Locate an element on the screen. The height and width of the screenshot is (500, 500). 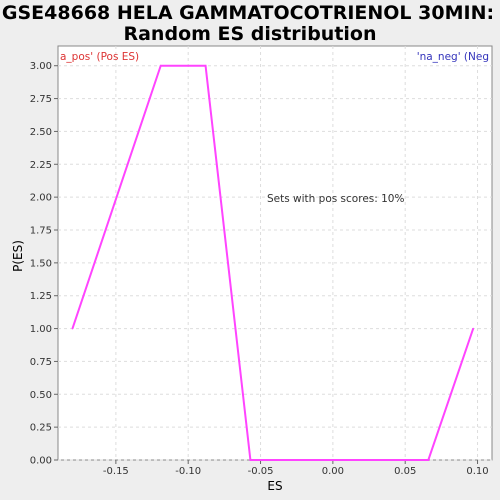
y-tick-label: 2.00 is located at coordinates (41, 198).